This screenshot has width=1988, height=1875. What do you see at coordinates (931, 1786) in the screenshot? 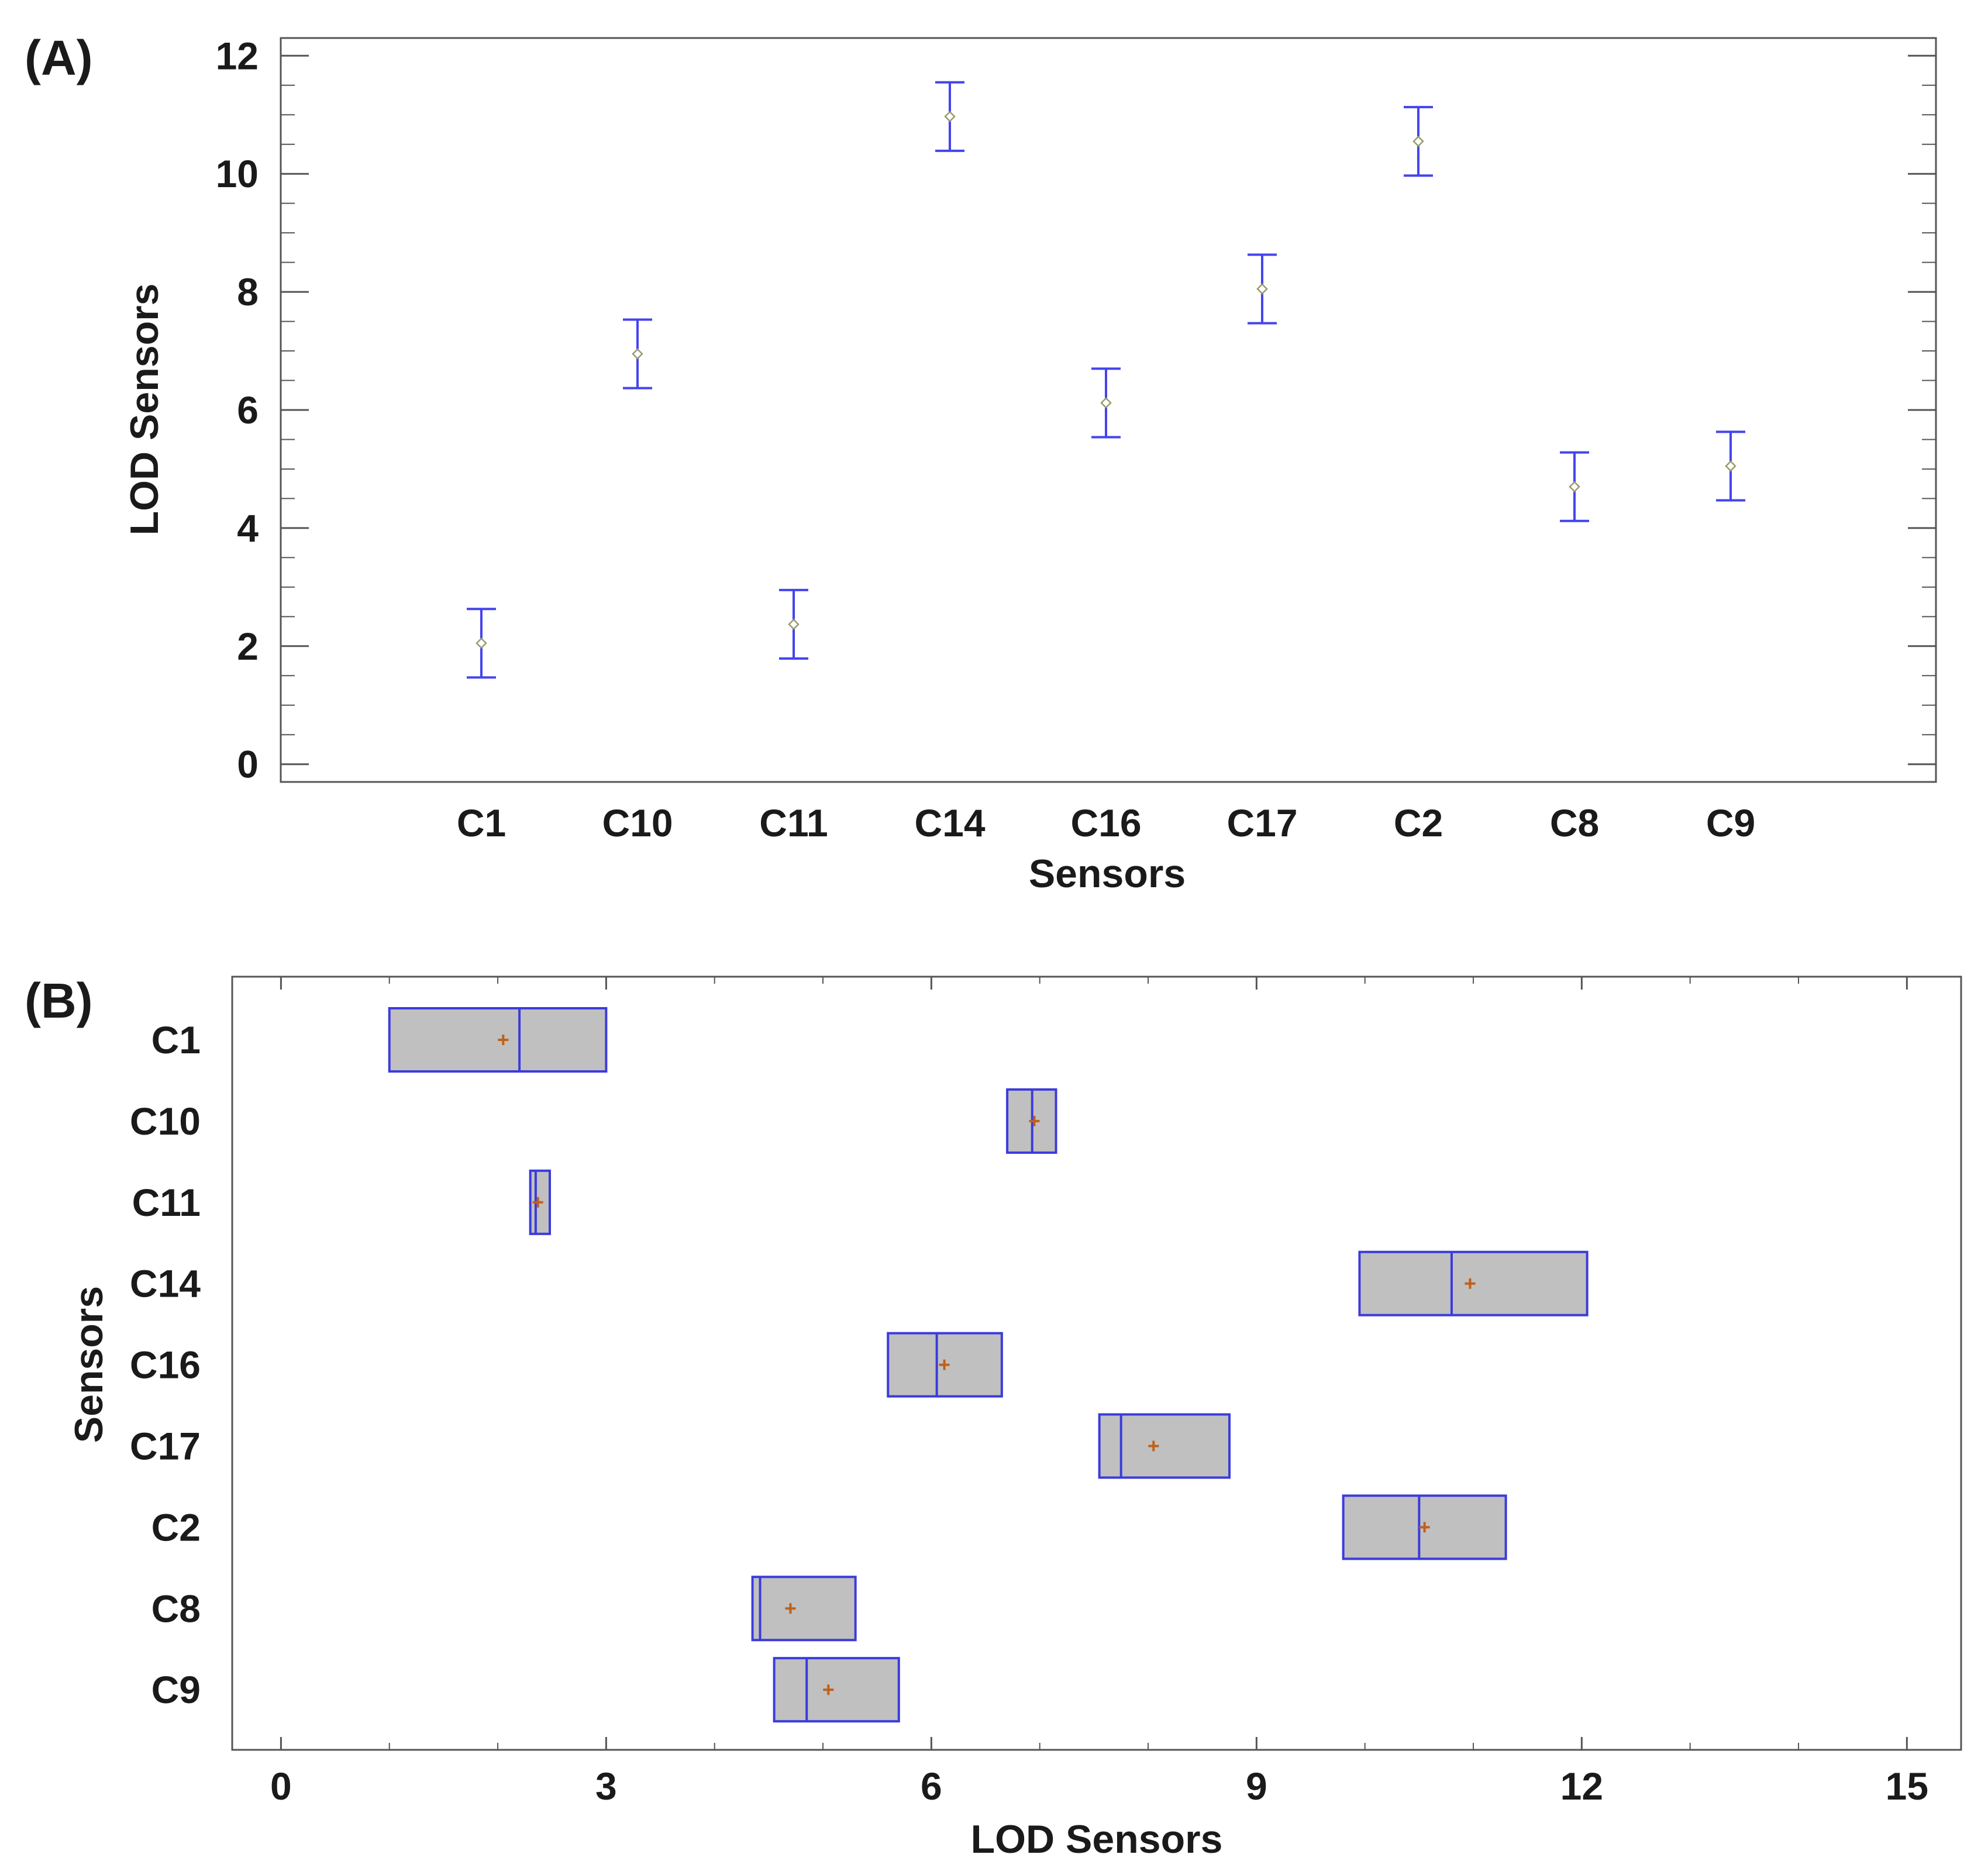
I see `panel-b-x-tick-label: 6` at bounding box center [931, 1786].